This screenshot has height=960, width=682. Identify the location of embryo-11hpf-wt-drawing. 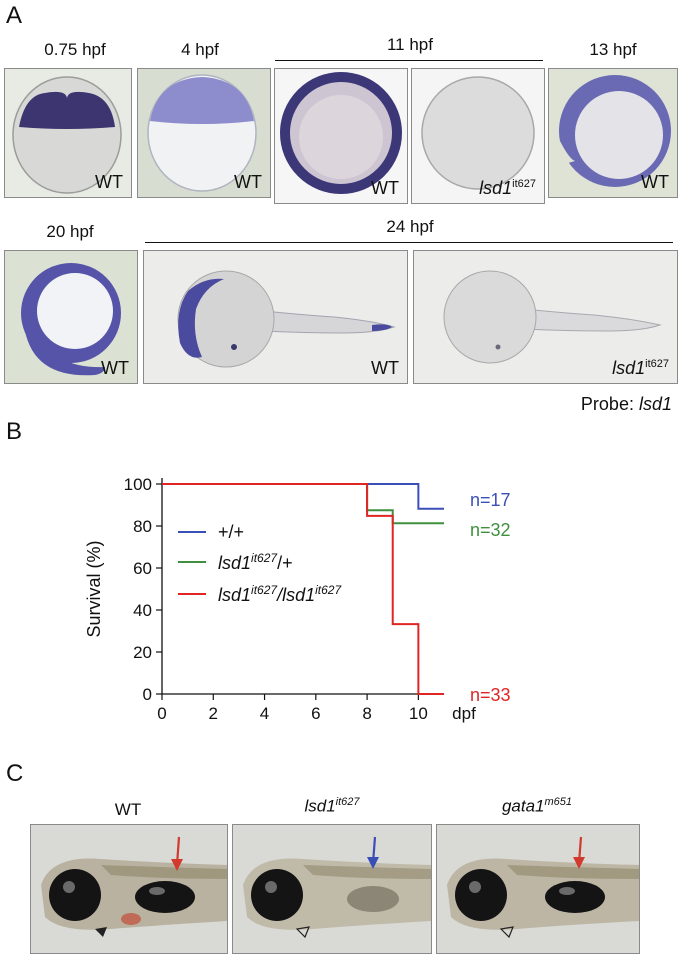
(341, 133).